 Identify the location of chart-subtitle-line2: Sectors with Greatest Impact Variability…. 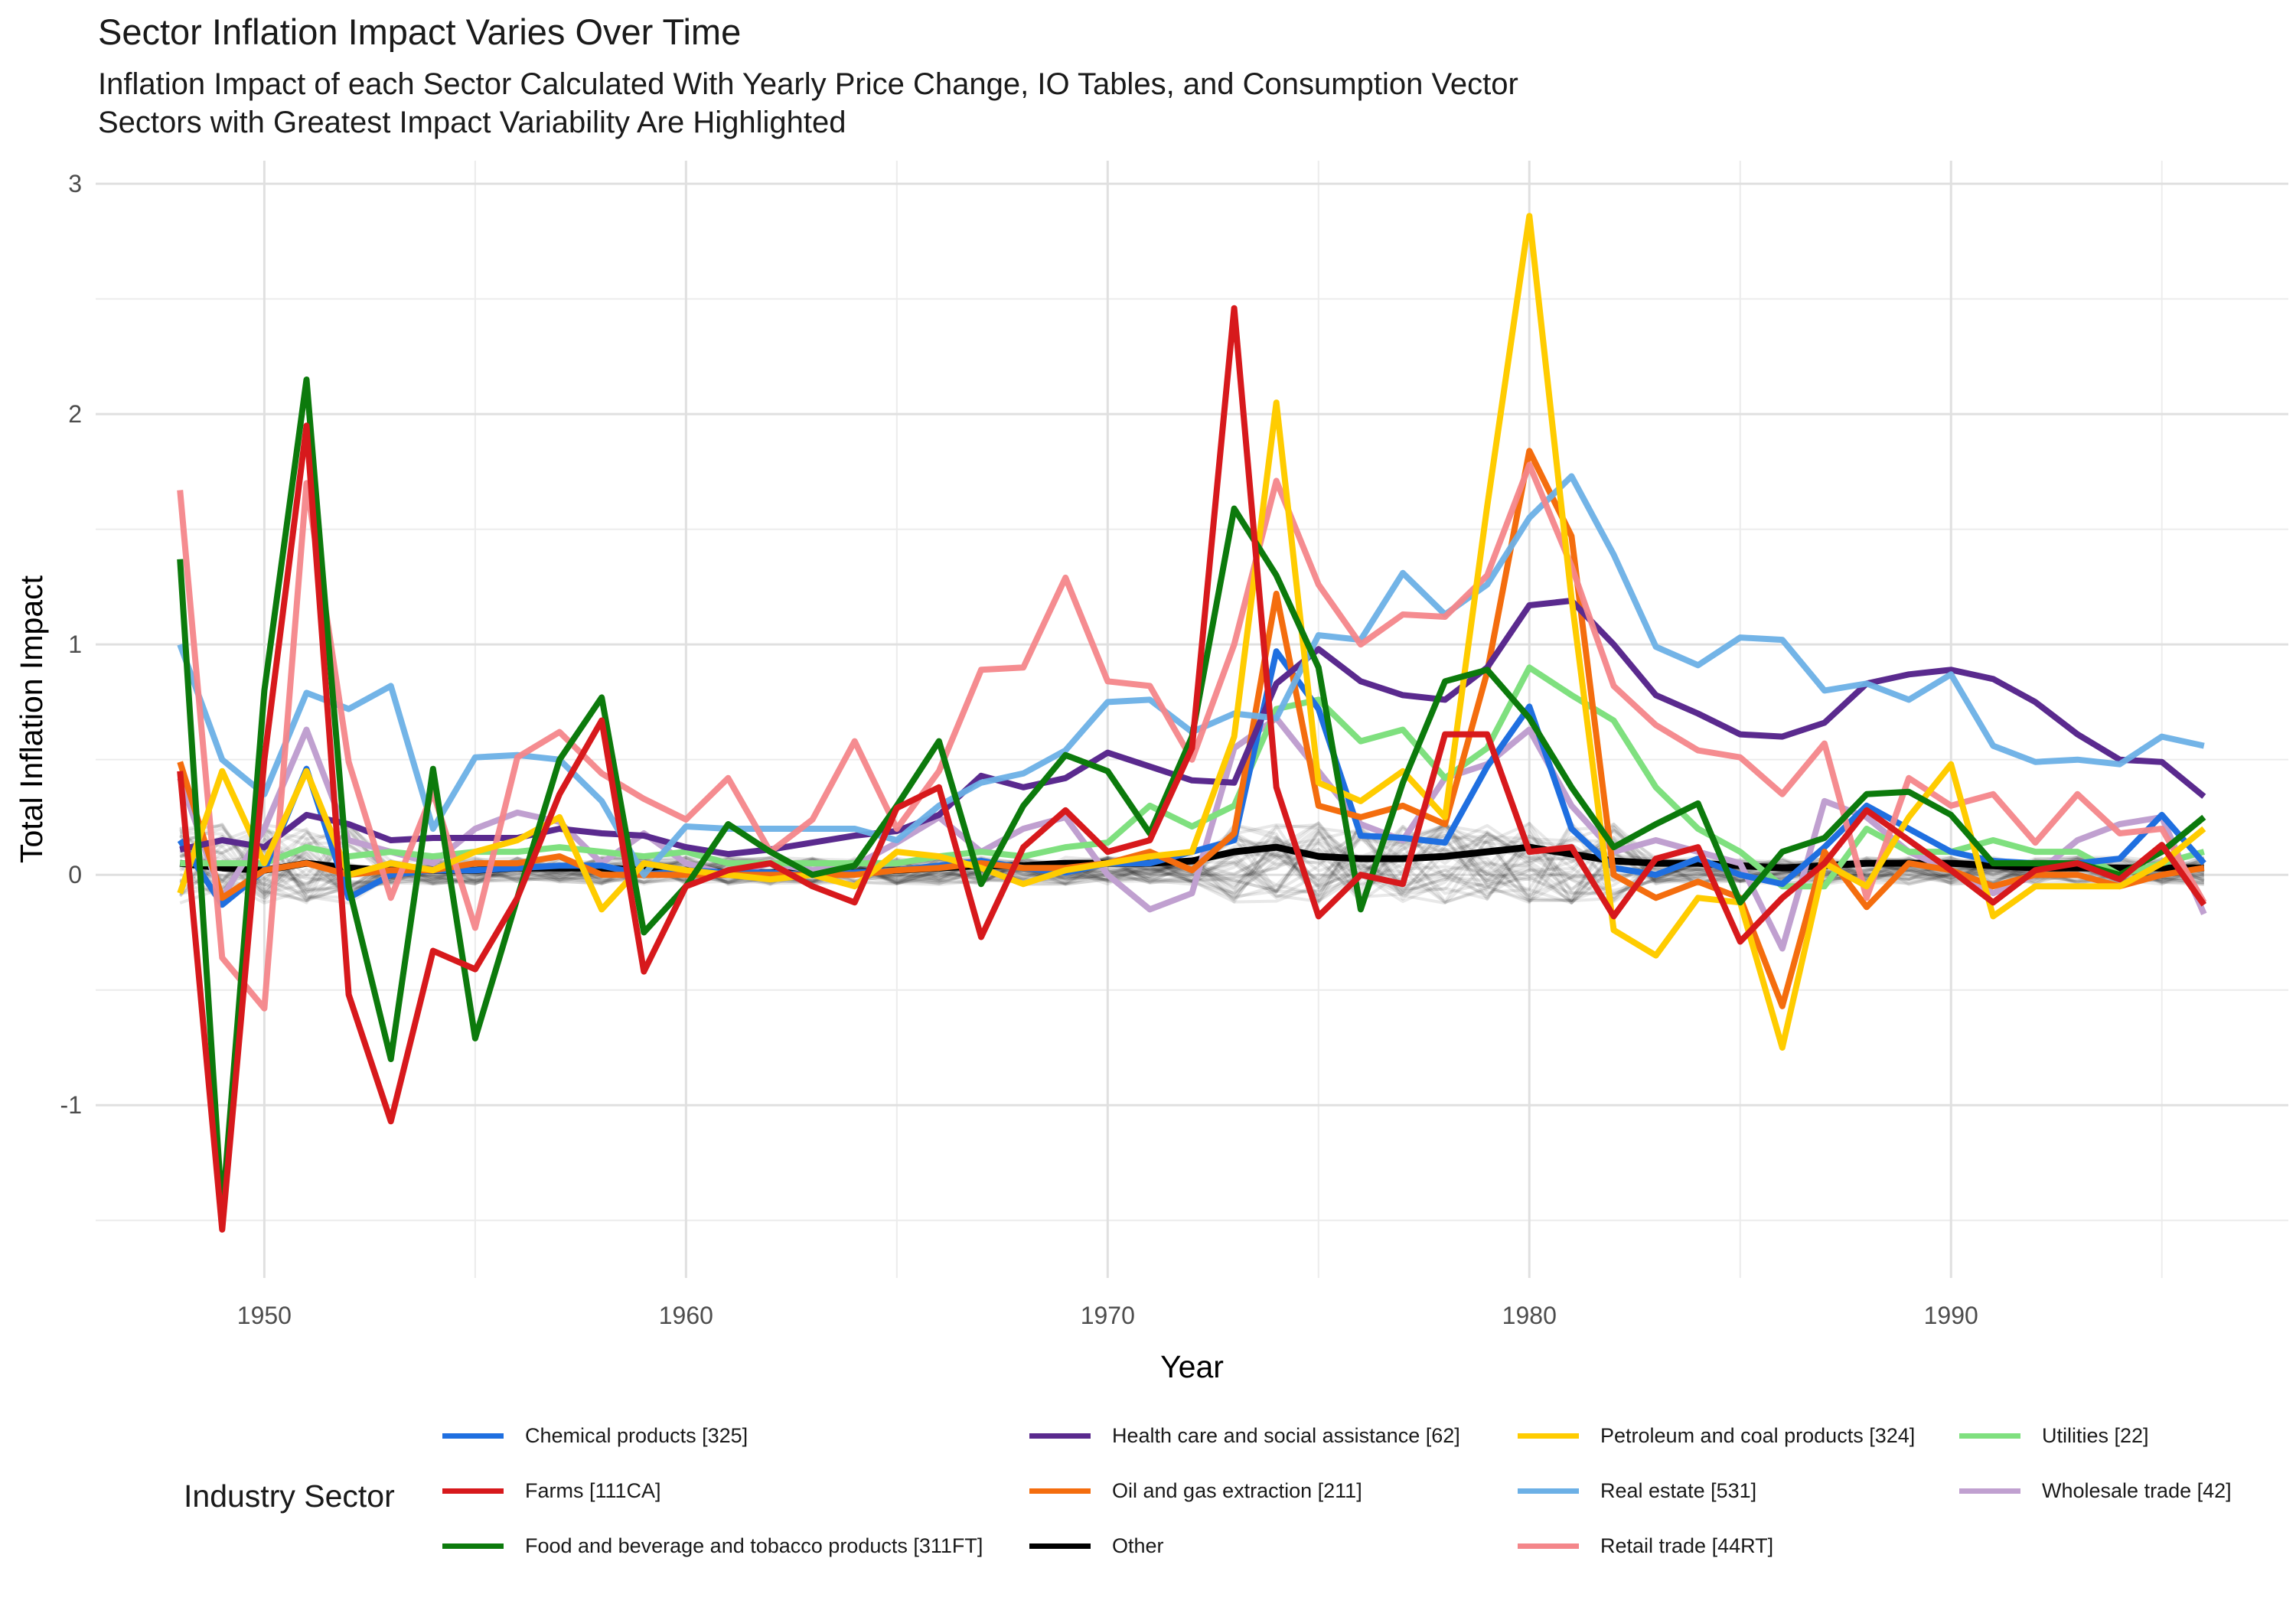
(472, 122).